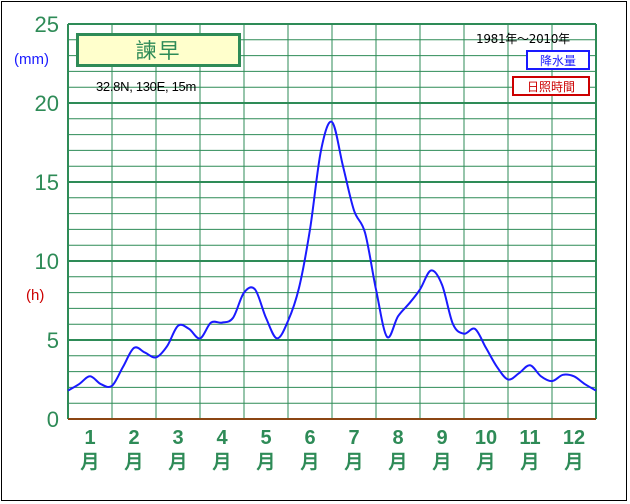 Image resolution: width=630 pixels, height=504 pixels. I want to click on y-tick-label: 0, so click(53, 419).